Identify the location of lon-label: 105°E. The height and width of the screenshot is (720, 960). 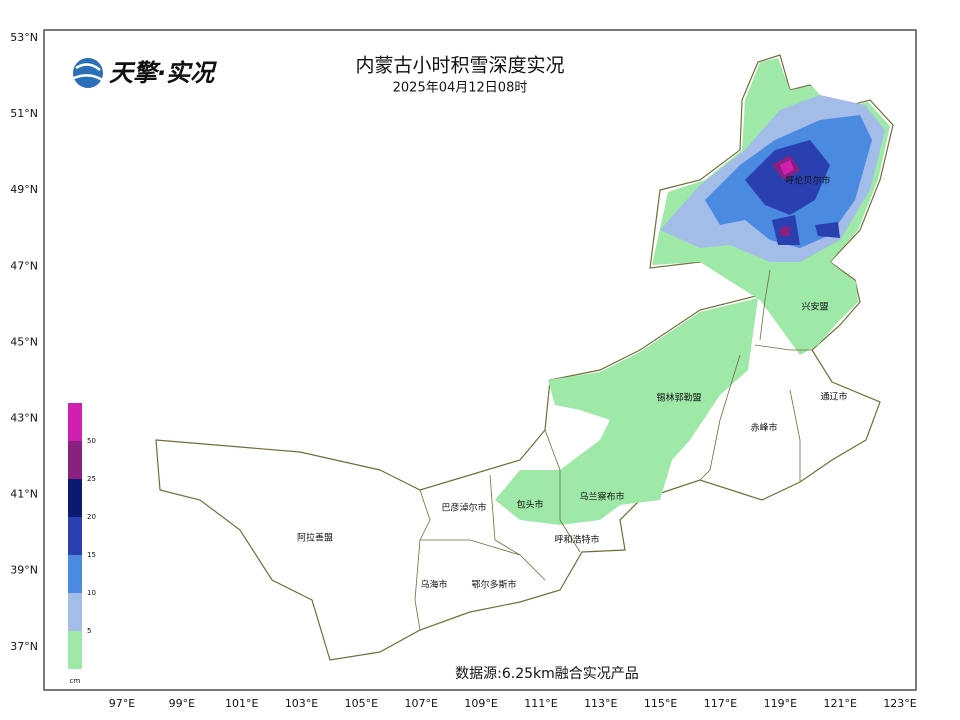
(361, 703).